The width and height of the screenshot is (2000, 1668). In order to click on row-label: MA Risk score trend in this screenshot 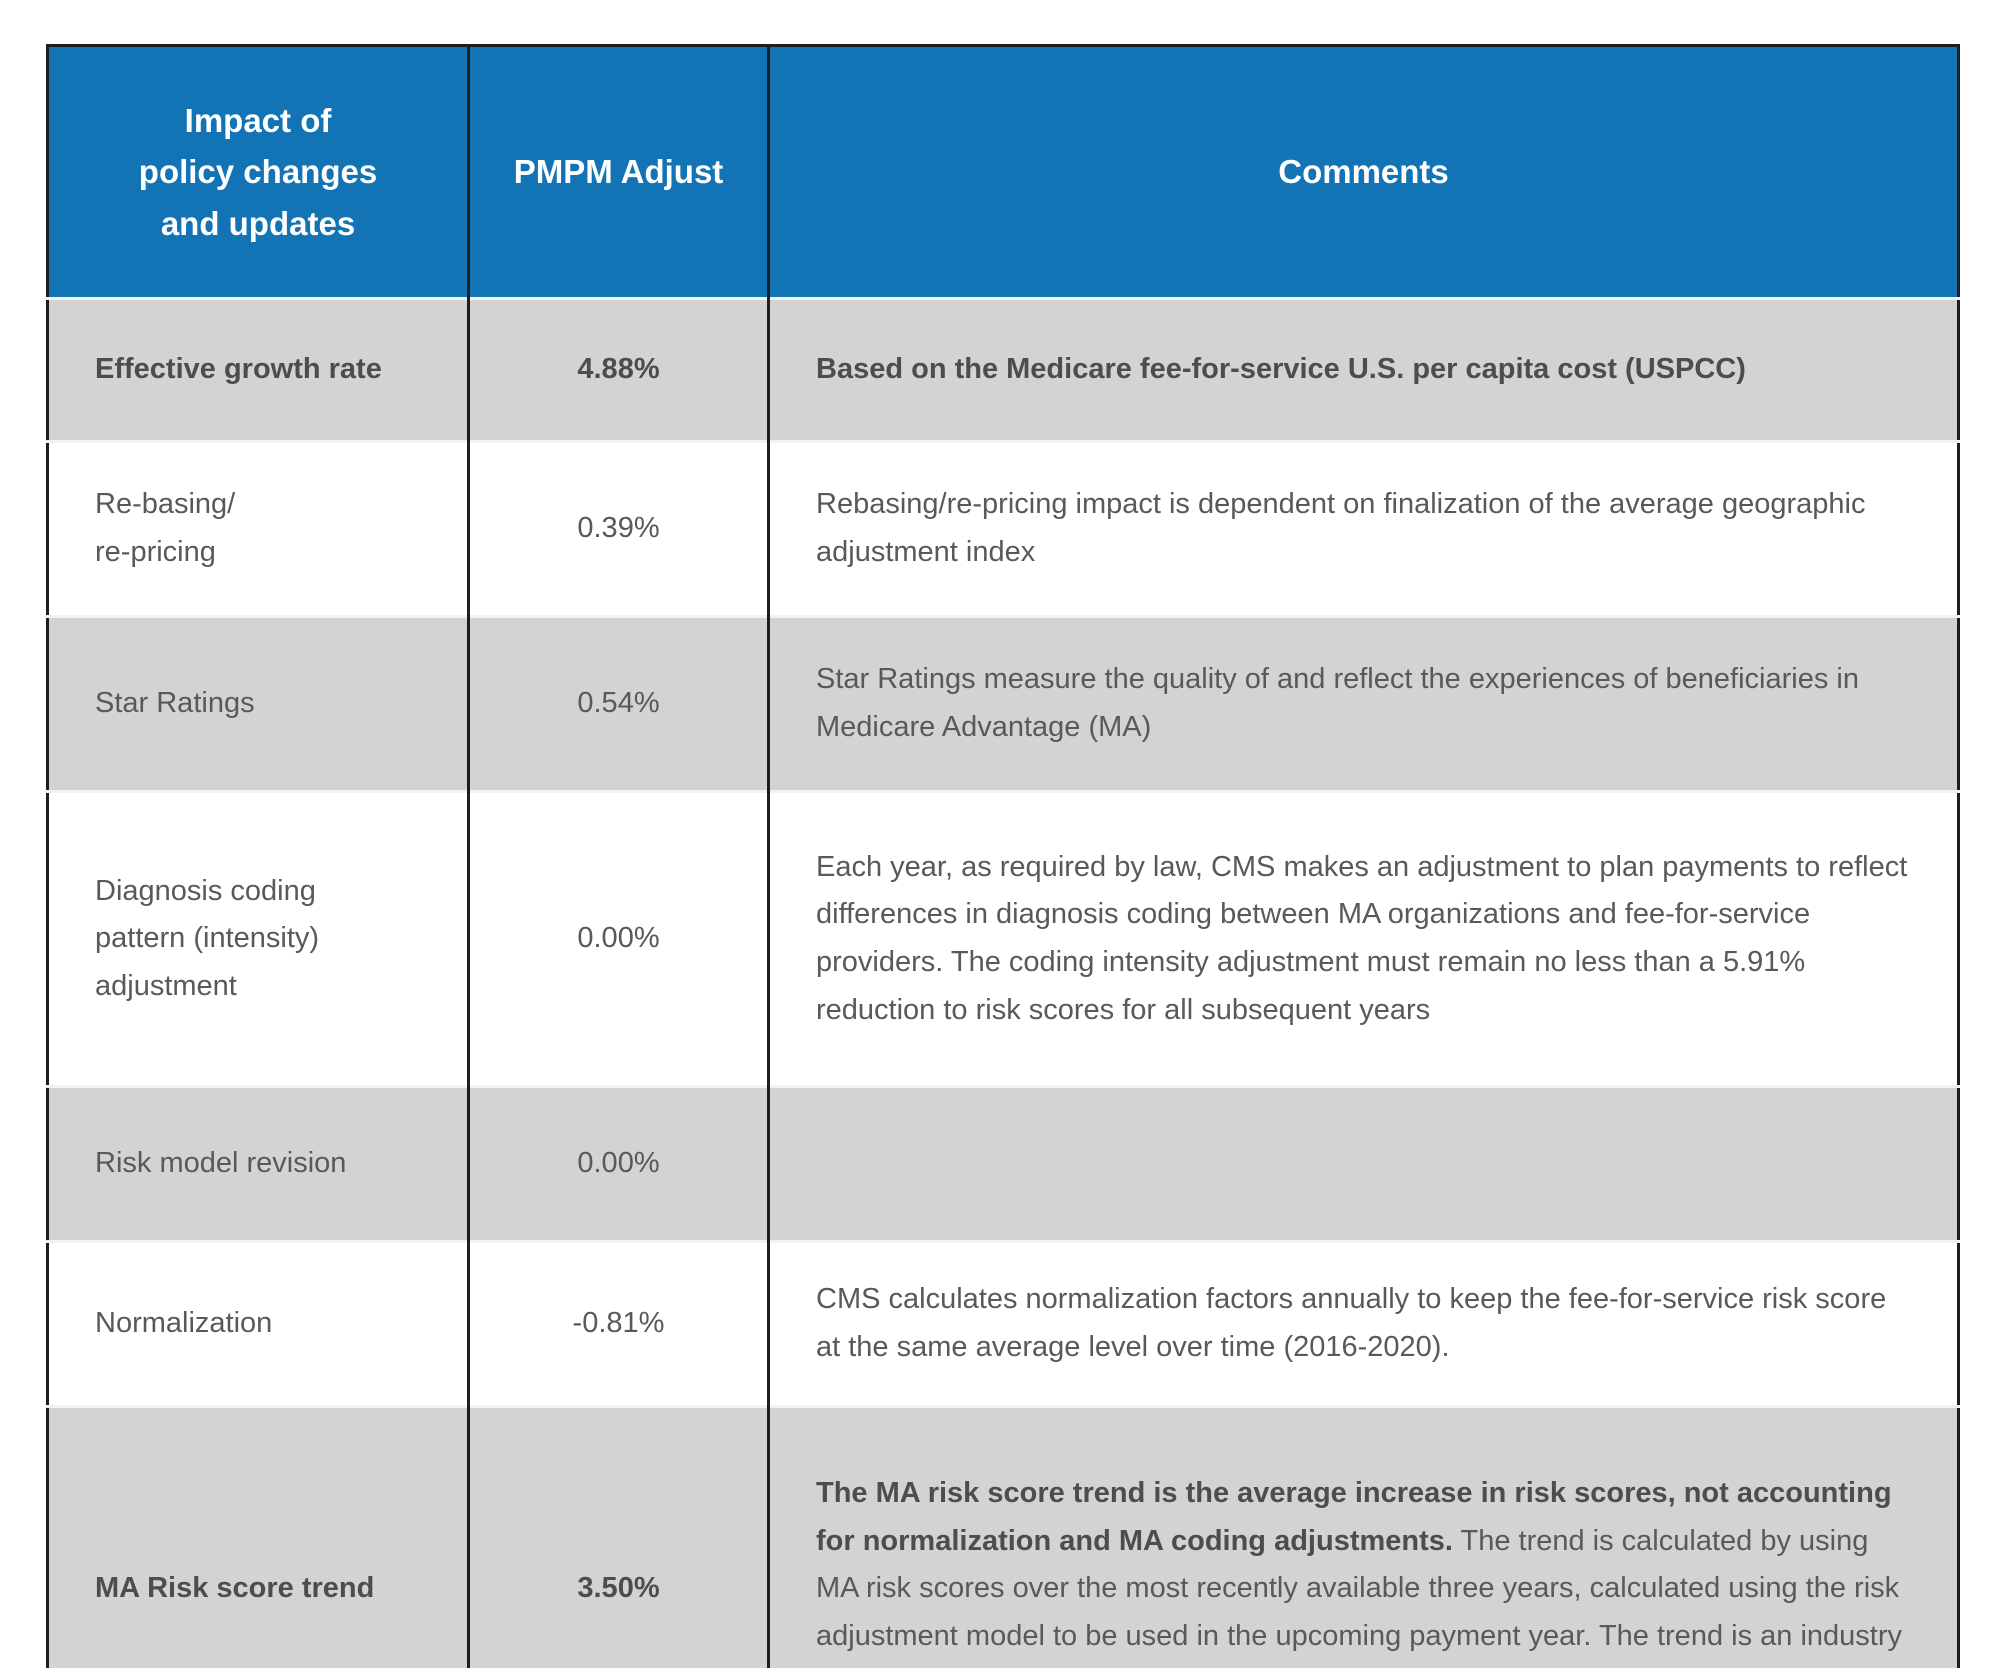, I will do `click(258, 1536)`.